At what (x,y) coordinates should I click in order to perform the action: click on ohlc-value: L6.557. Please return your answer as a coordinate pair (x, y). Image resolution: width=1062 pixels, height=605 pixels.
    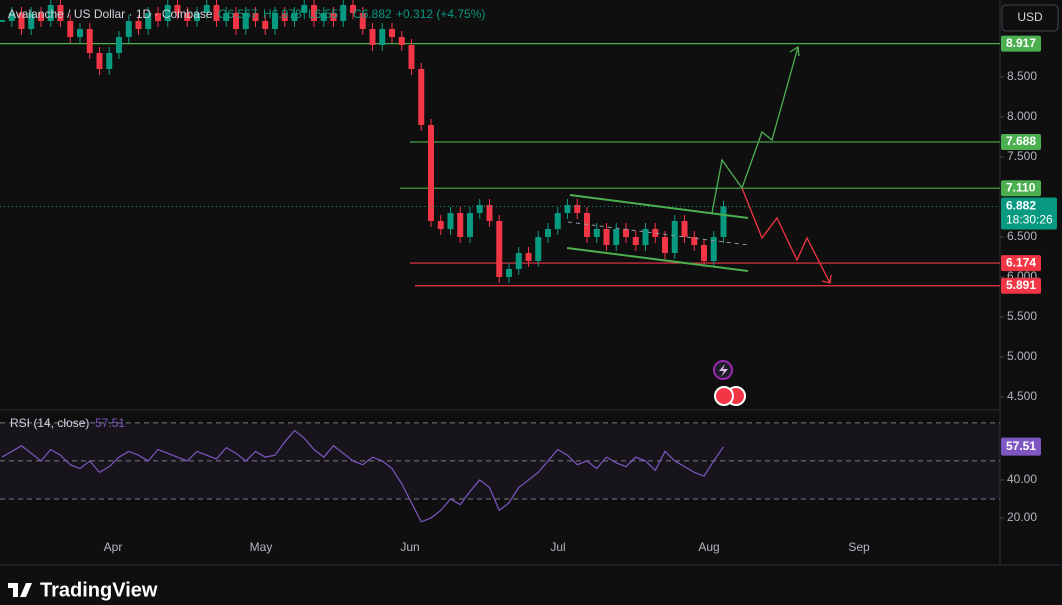
    Looking at the image, I should click on (326, 14).